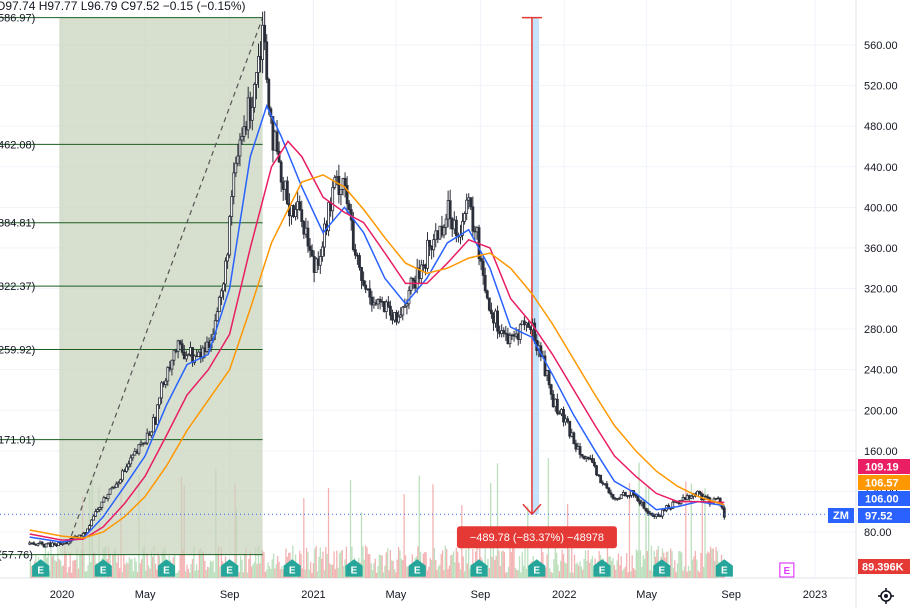 Image resolution: width=919 pixels, height=608 pixels. I want to click on fib-level-label: 384.81), so click(17, 224).